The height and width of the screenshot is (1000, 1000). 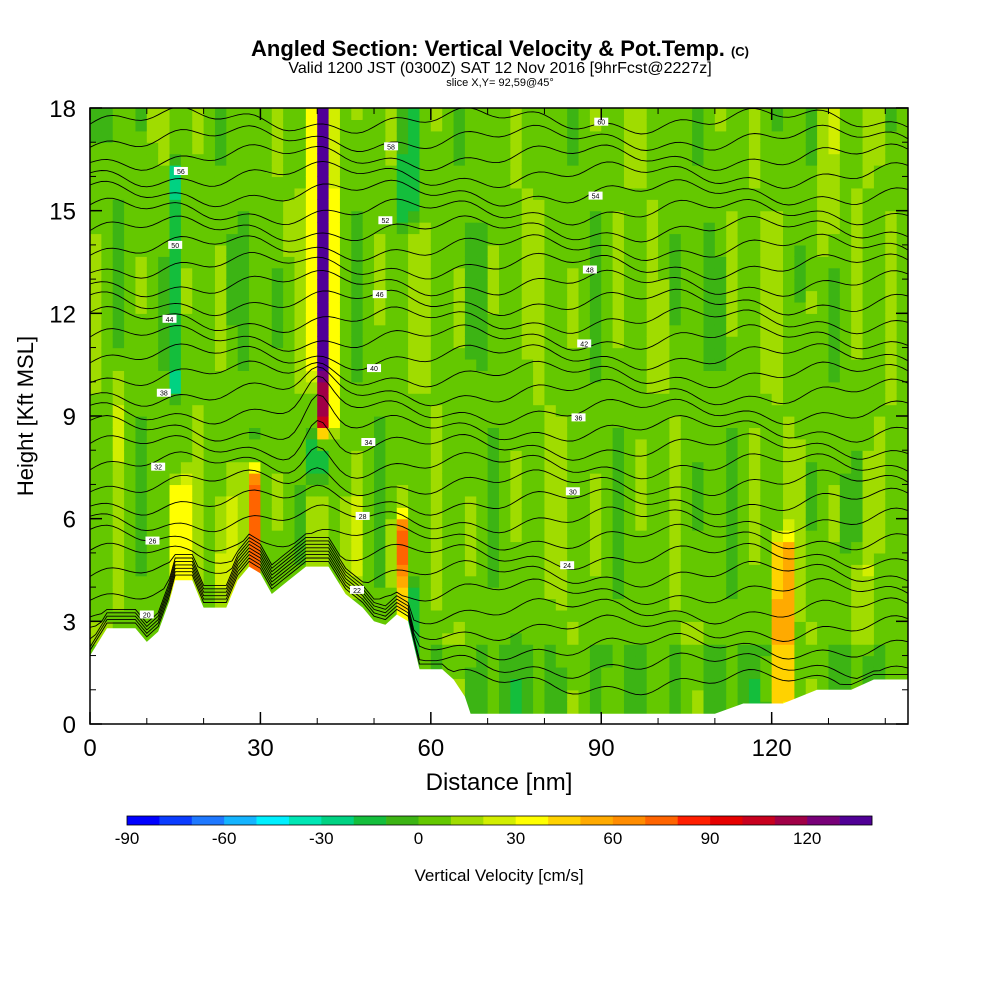 I want to click on x-axis-label: Distance [nm], so click(x=499, y=782).